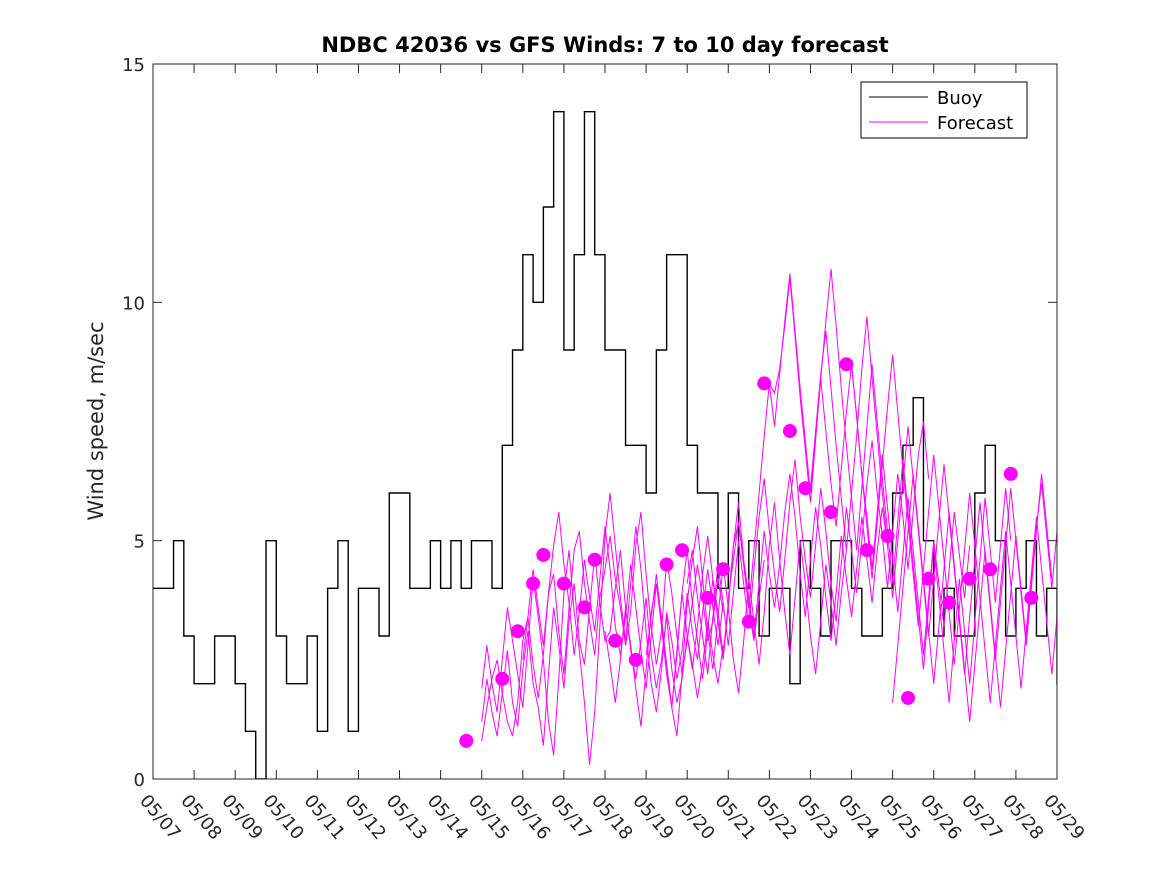 This screenshot has height=875, width=1167. Describe the element at coordinates (133, 303) in the screenshot. I see `y-tick-label: 10` at that location.